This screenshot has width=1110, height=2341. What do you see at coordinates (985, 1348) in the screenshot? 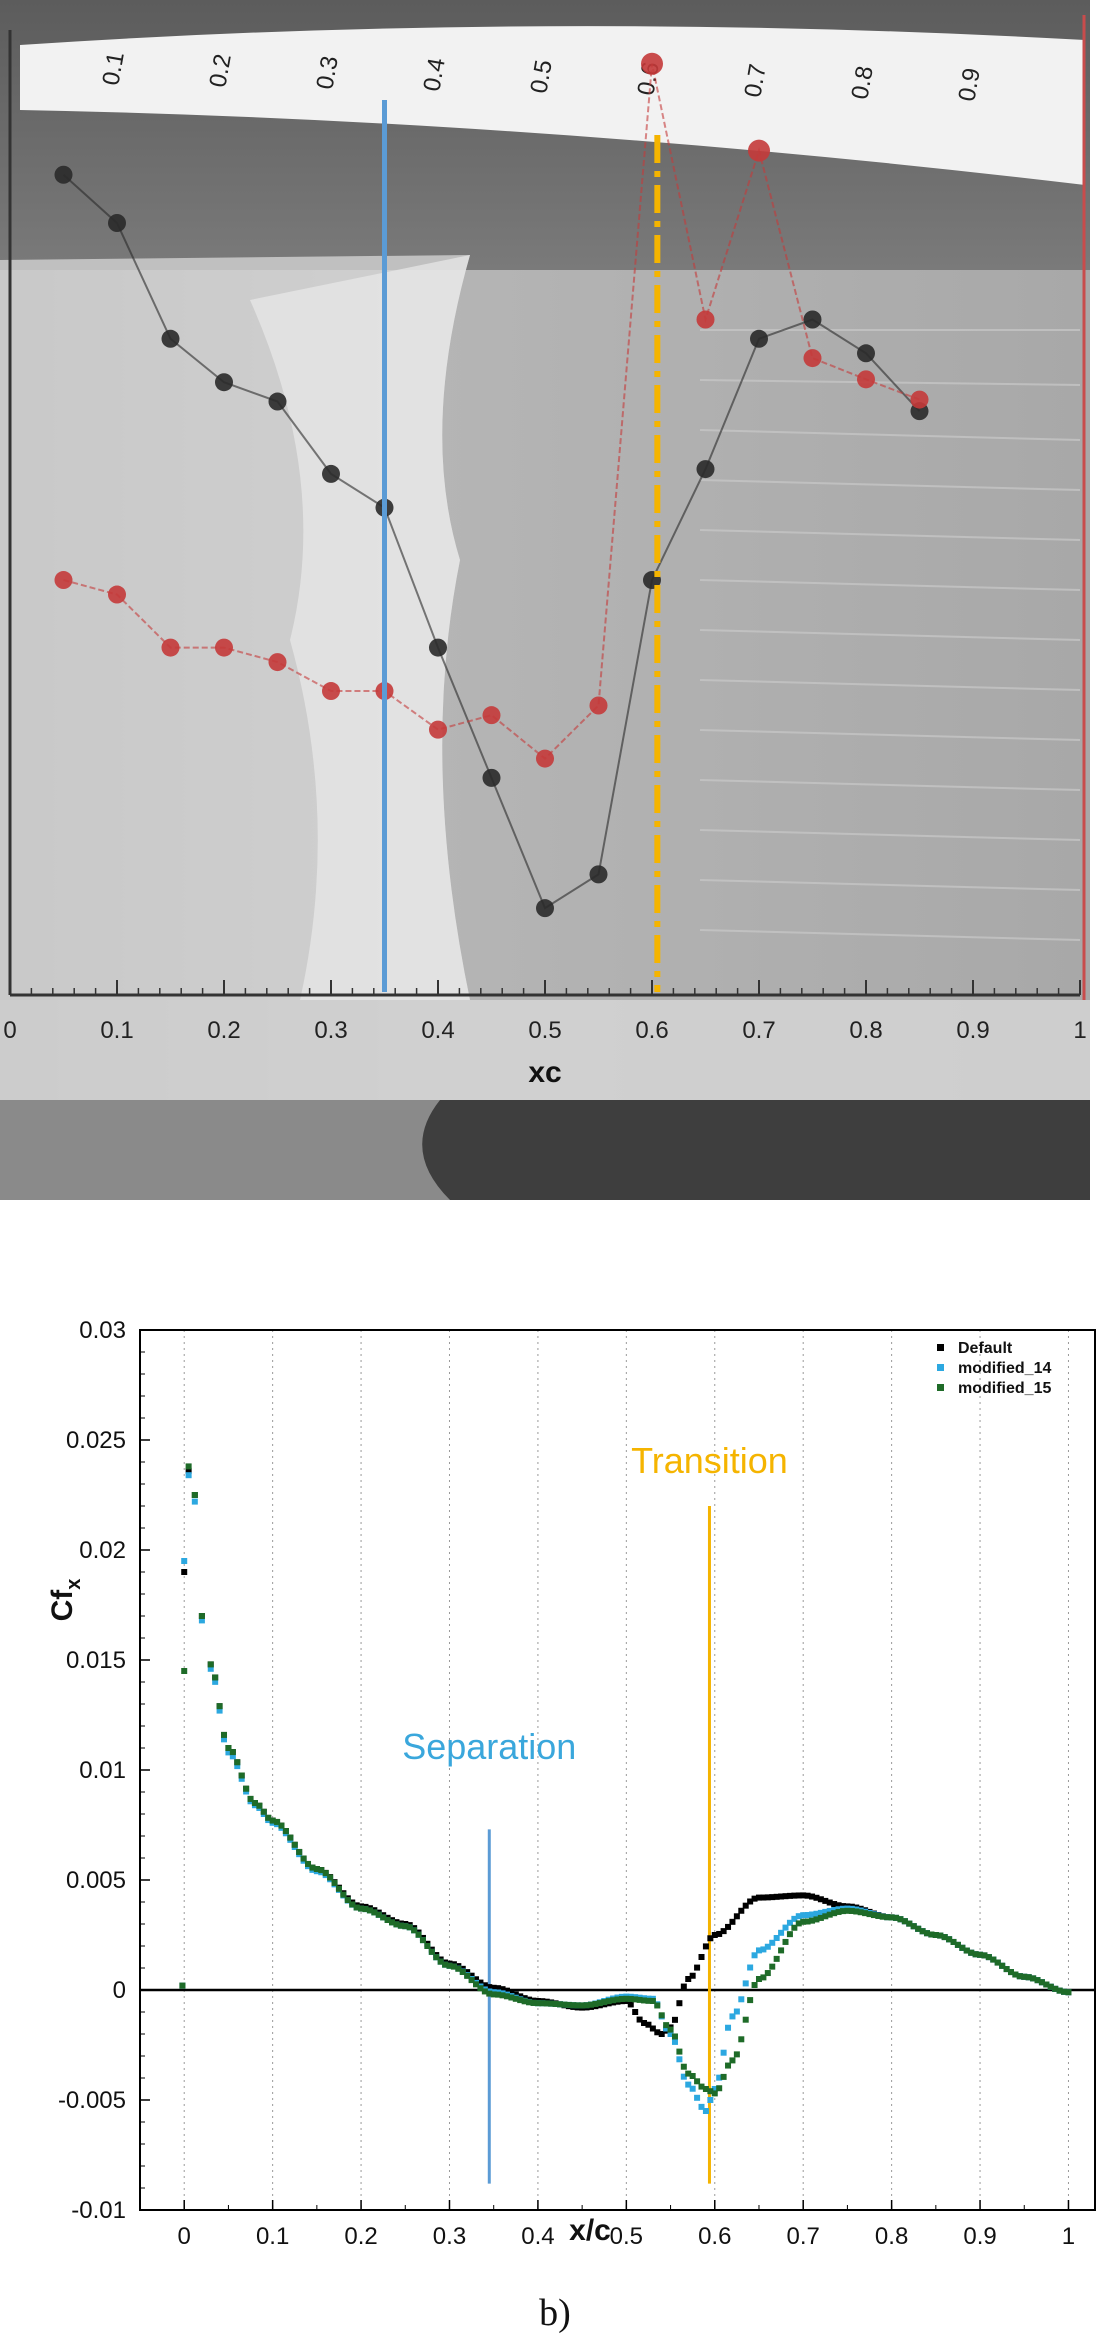
I see `legend-label: Default` at bounding box center [985, 1348].